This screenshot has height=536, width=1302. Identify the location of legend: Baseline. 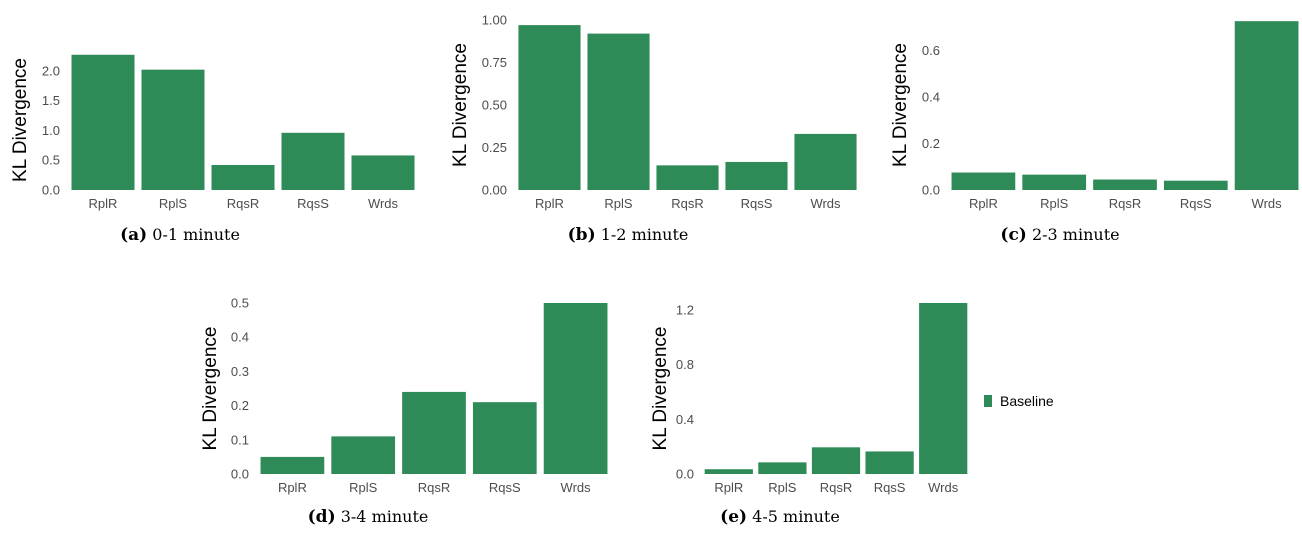
(1019, 401).